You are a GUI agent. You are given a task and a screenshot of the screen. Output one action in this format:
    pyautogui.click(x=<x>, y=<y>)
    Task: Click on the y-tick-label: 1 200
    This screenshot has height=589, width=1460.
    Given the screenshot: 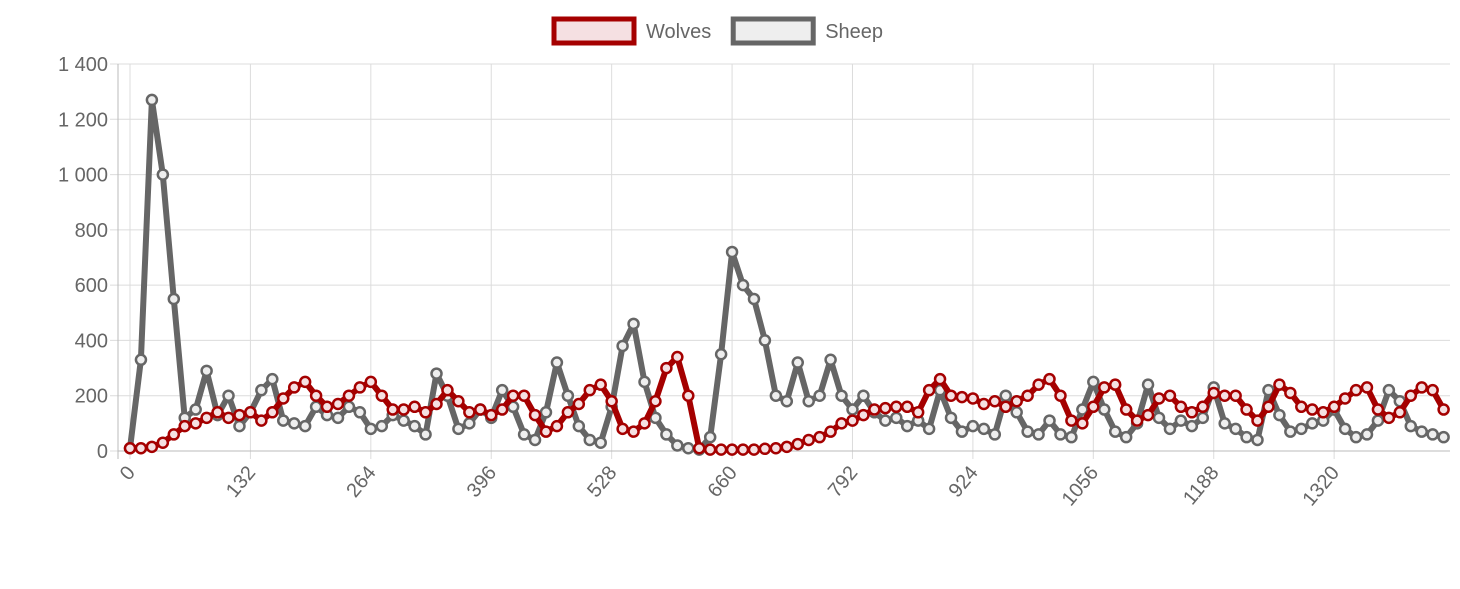 What is the action you would take?
    pyautogui.click(x=83, y=120)
    